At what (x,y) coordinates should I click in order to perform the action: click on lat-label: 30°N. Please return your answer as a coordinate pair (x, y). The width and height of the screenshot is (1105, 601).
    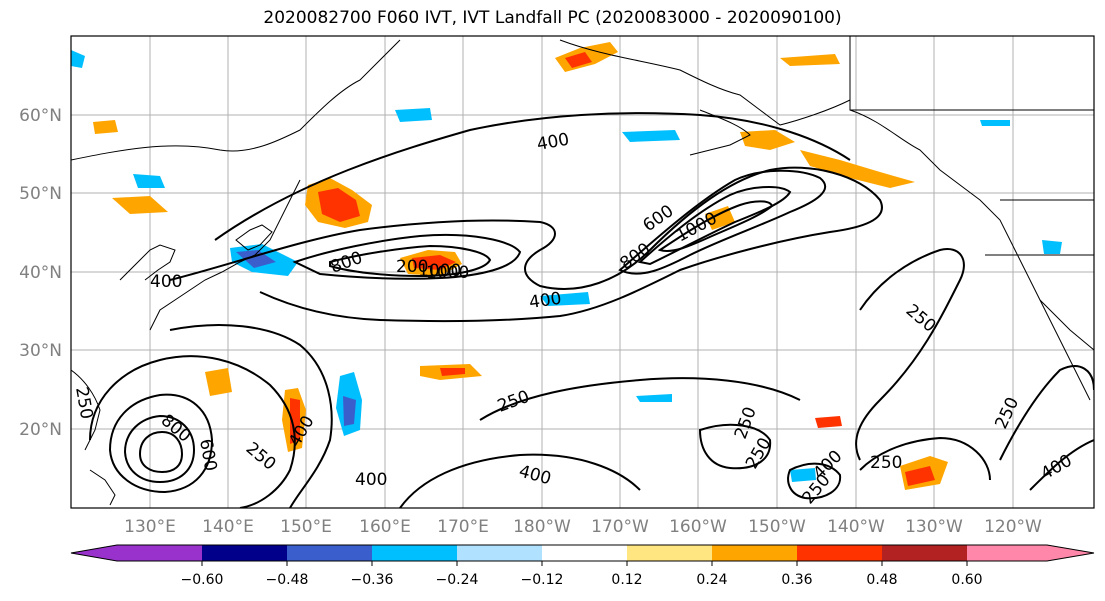
    Looking at the image, I should click on (40, 351).